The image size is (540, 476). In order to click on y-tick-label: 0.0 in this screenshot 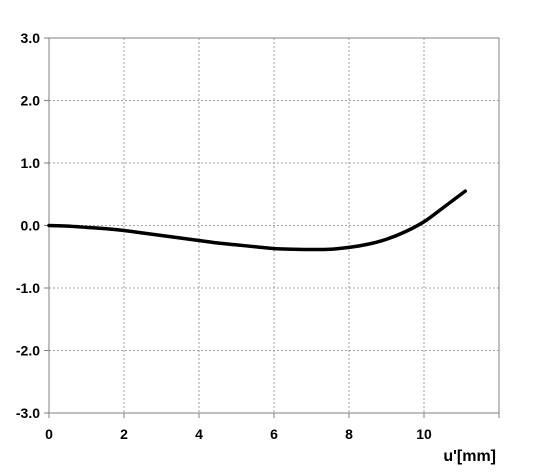, I will do `click(31, 226)`.